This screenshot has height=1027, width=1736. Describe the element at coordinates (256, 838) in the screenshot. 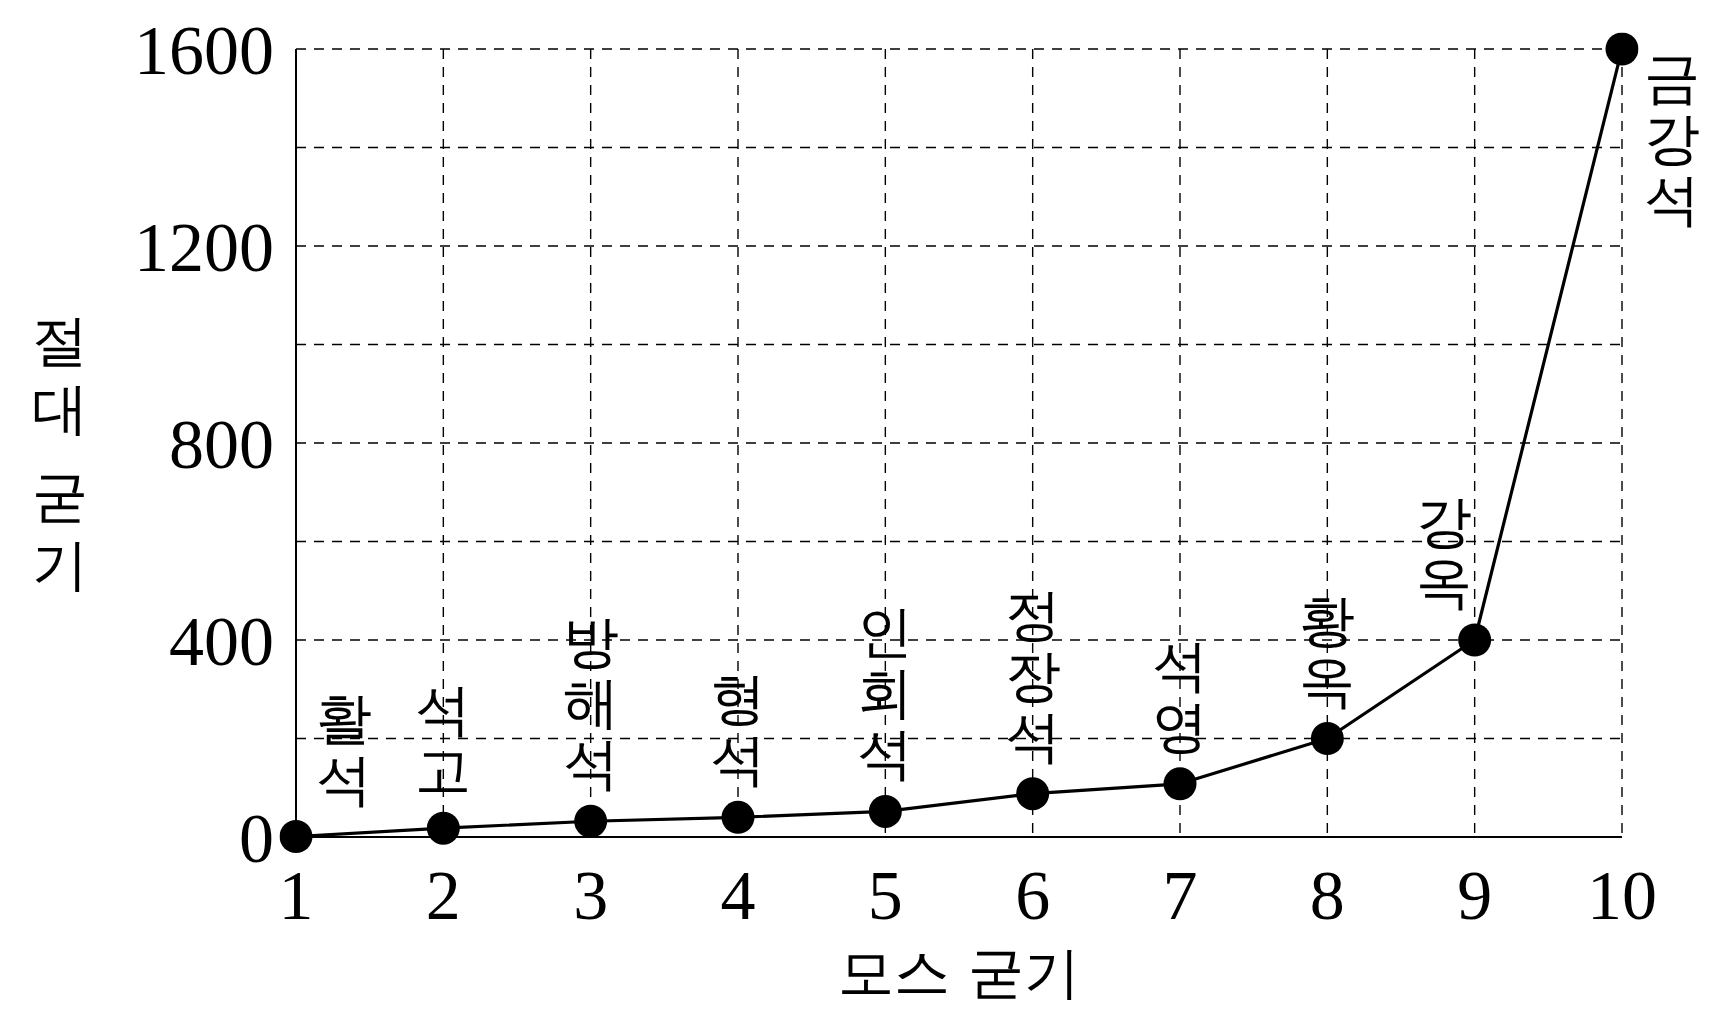

I see `y-tick-label: 0` at that location.